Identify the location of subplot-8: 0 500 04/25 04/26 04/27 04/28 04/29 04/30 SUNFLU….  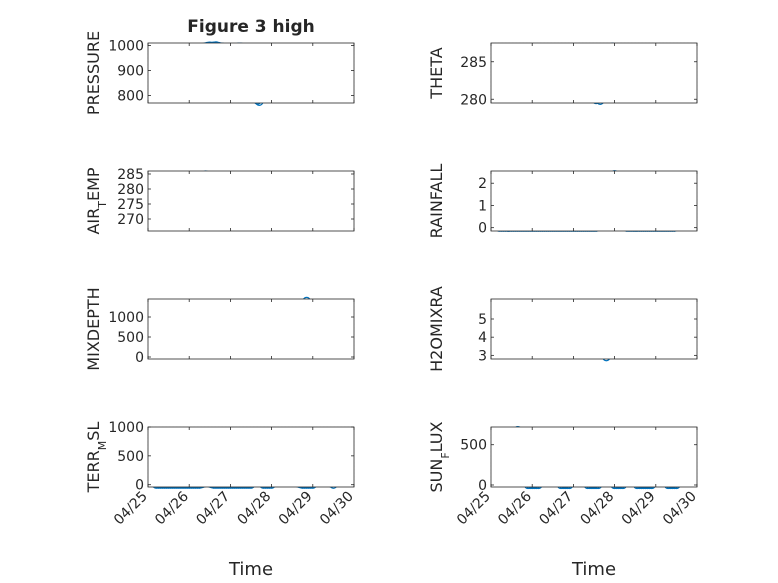
(563, 474).